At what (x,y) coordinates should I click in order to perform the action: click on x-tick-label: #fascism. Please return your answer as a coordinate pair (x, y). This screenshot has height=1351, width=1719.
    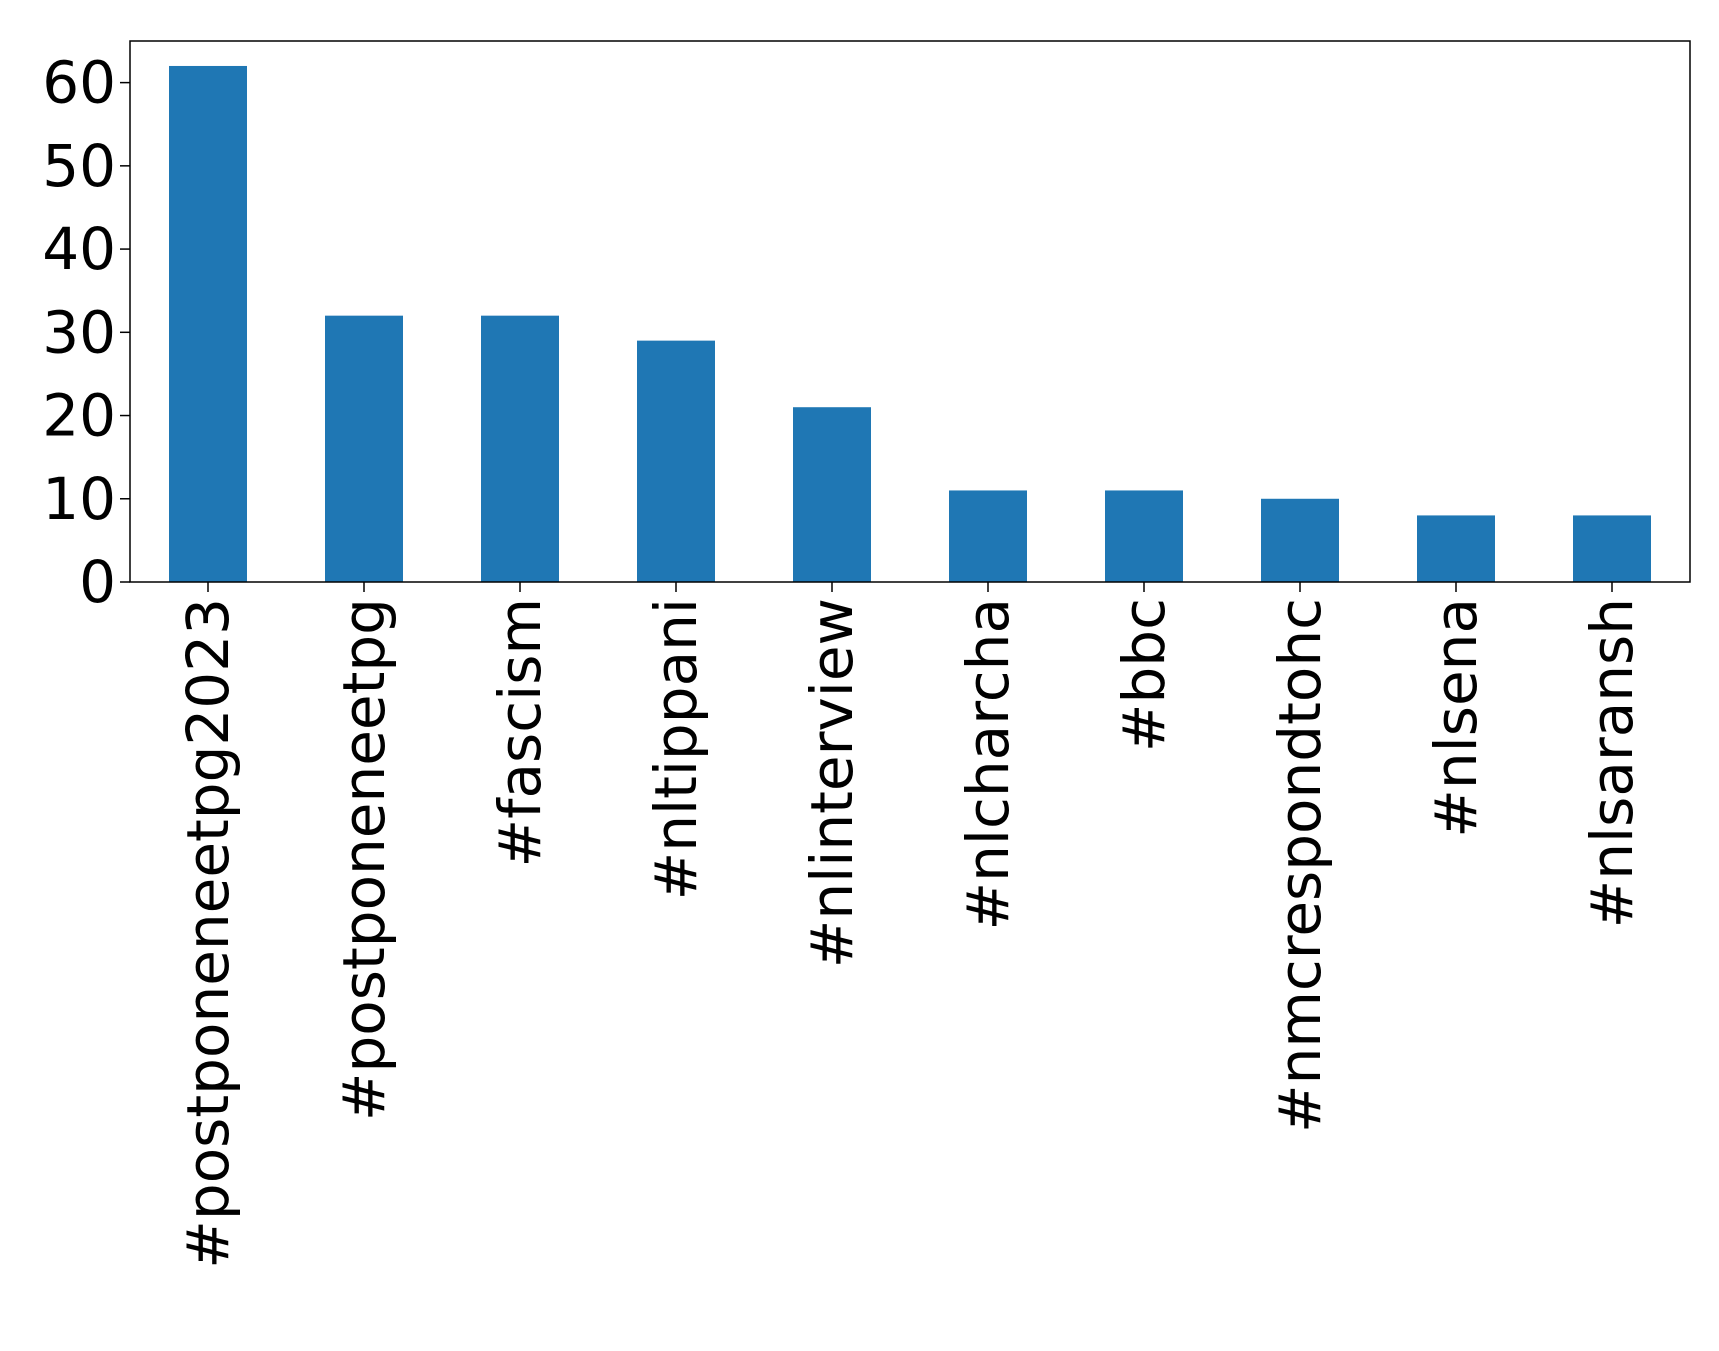
    Looking at the image, I should click on (520, 733).